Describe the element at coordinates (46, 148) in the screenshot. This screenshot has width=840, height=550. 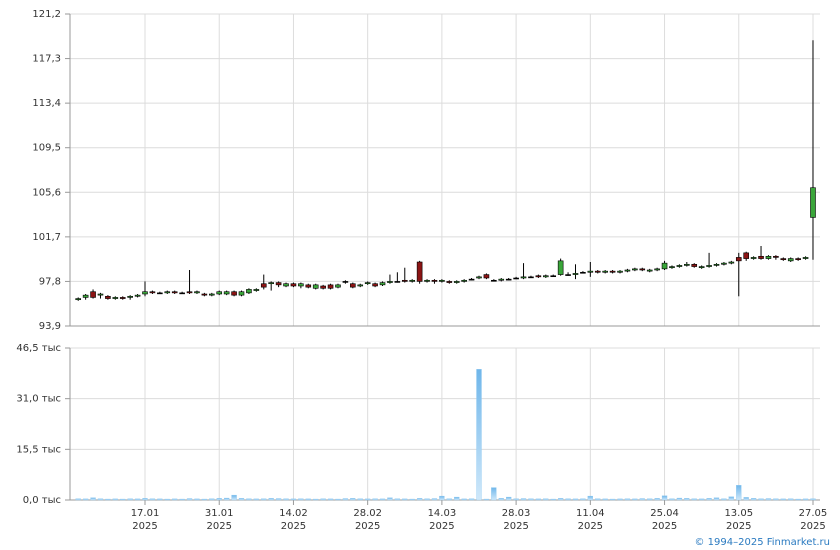
I see `y-tick-label: 109,5` at that location.